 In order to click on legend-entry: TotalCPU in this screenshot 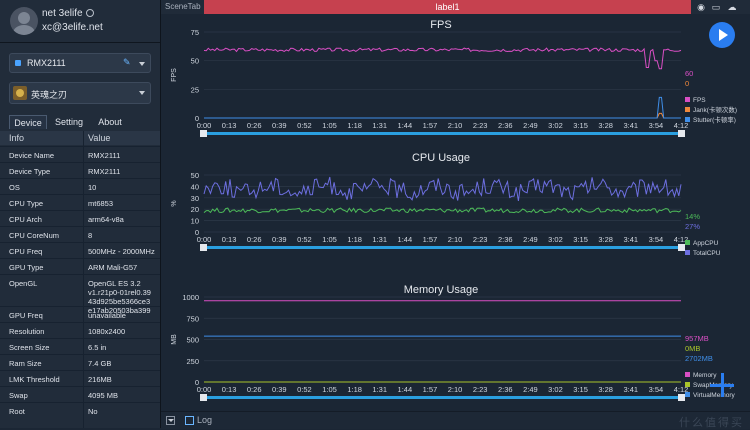, I will do `click(707, 253)`.